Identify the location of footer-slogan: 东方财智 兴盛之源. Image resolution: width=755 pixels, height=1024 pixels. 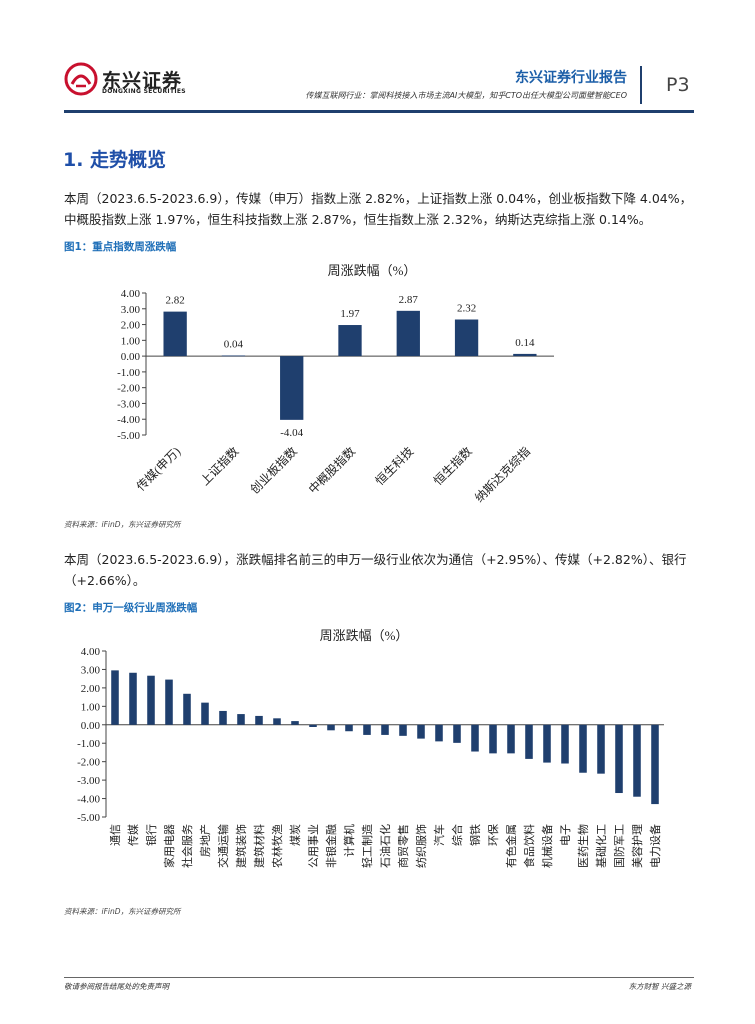
(659, 986).